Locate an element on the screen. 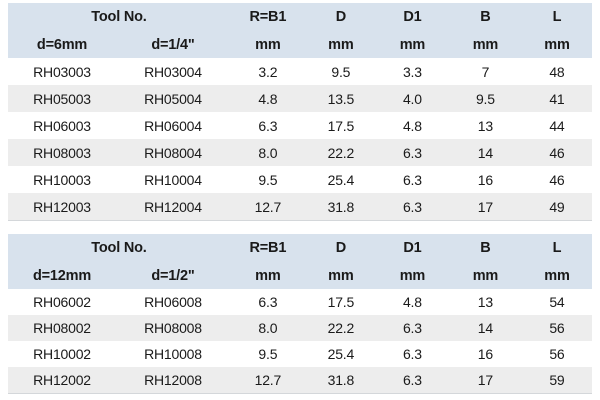  table-cell: 31.8 is located at coordinates (341, 380).